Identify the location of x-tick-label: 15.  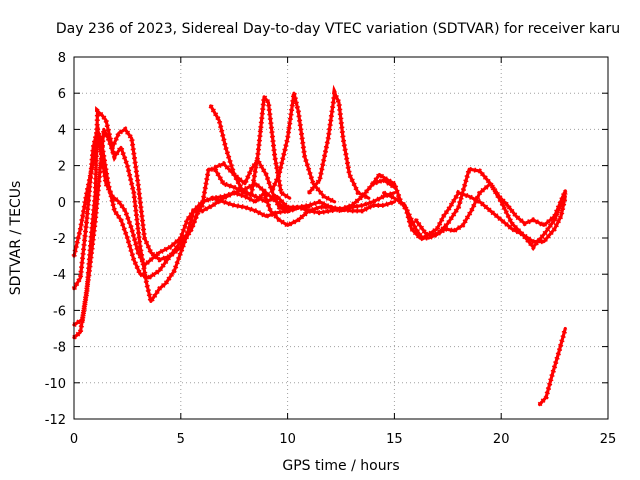
(394, 439).